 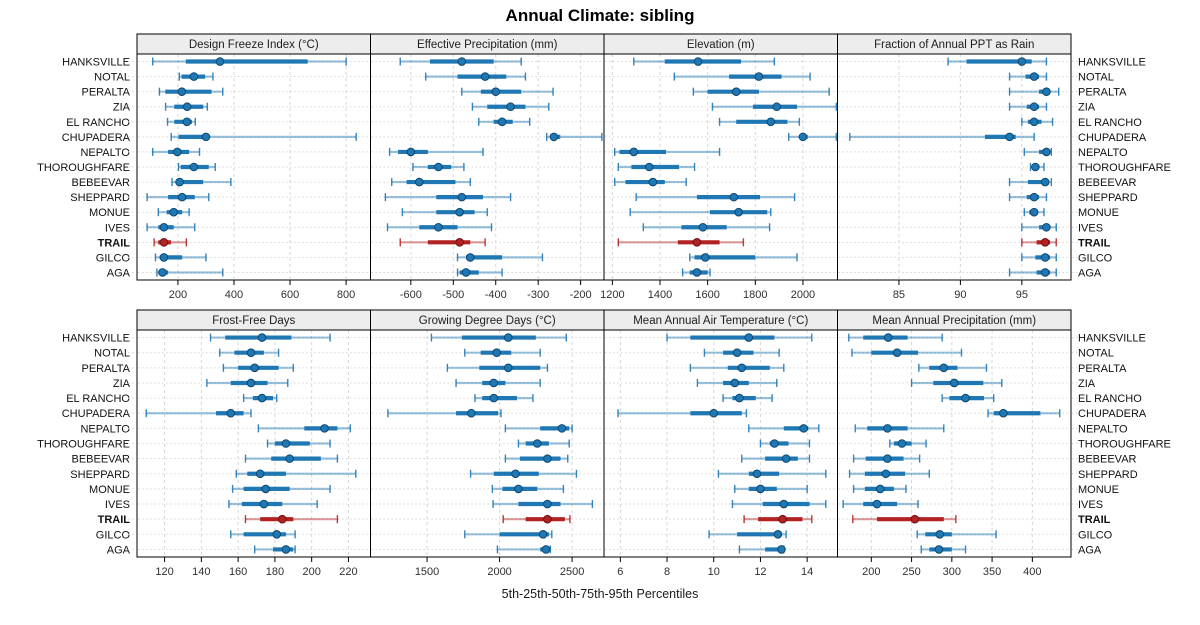 I want to click on x-tick-label: 300, so click(x=952, y=572).